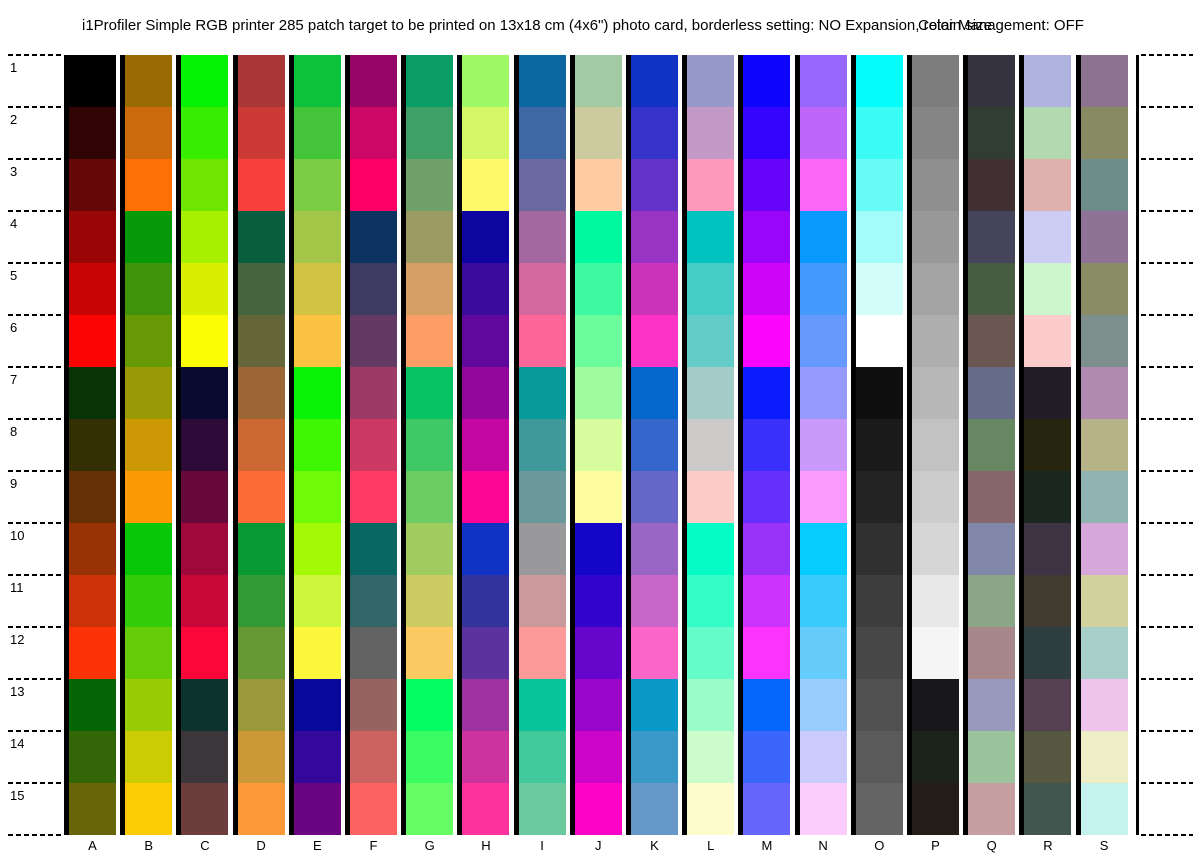  Describe the element at coordinates (542, 81) in the screenshot. I see `color-patch-I1` at that location.